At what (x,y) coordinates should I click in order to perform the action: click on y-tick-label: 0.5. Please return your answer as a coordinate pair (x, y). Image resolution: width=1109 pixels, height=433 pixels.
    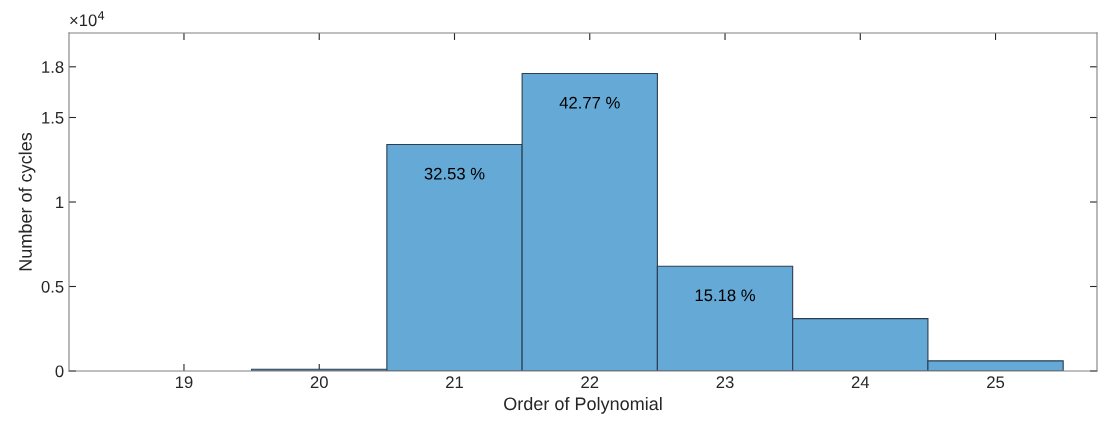
    Looking at the image, I should click on (52, 286).